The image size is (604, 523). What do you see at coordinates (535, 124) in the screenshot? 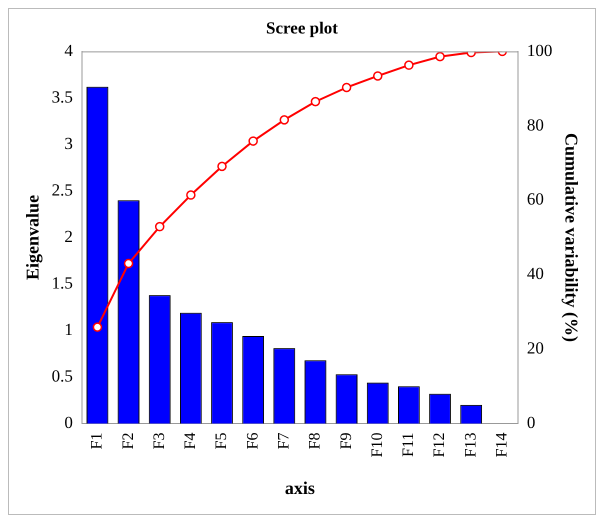
I see `y2-tick-label: 80` at bounding box center [535, 124].